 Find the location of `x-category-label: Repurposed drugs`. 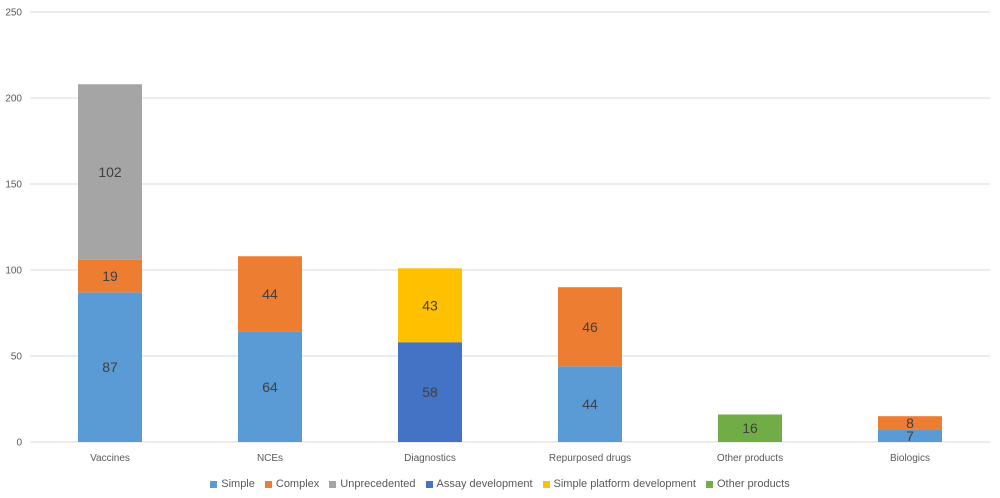

x-category-label: Repurposed drugs is located at coordinates (590, 458).